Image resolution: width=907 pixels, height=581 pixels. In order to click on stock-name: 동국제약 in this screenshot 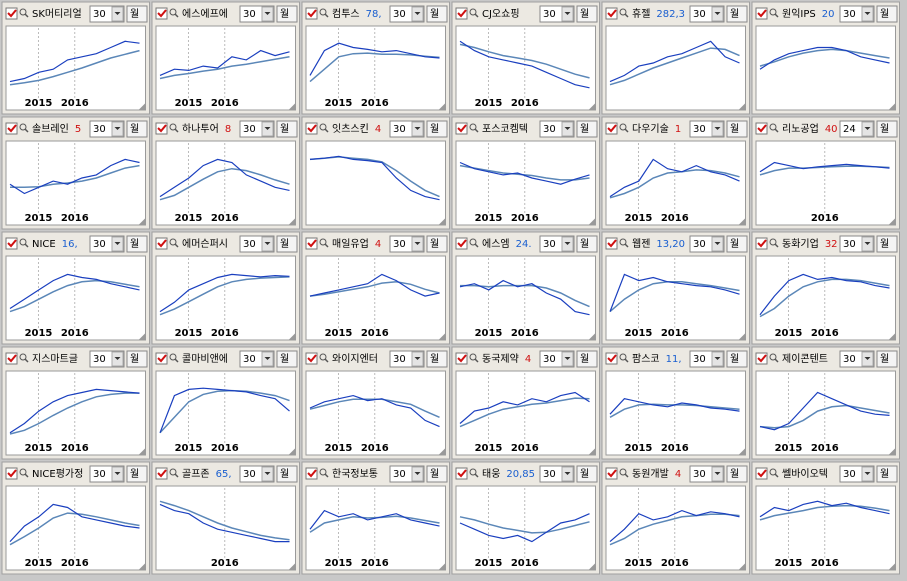, I will do `click(500, 359)`.